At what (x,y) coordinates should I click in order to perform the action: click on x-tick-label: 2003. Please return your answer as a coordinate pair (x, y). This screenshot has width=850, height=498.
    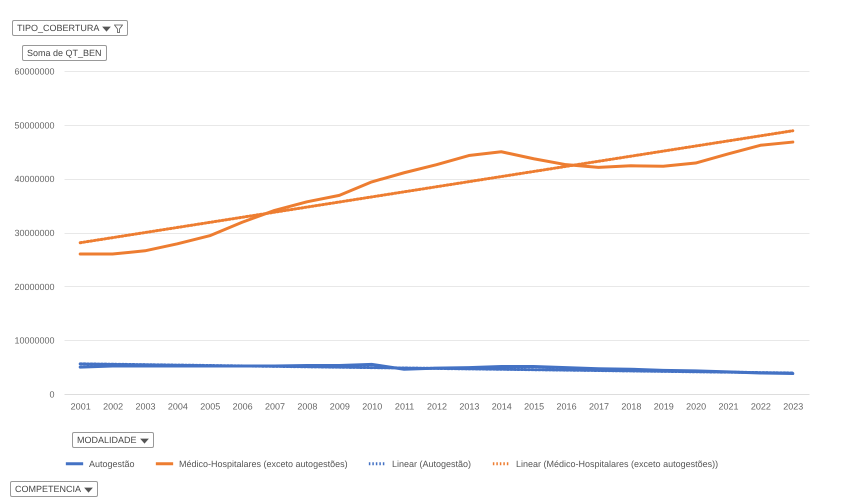
    Looking at the image, I should click on (145, 407).